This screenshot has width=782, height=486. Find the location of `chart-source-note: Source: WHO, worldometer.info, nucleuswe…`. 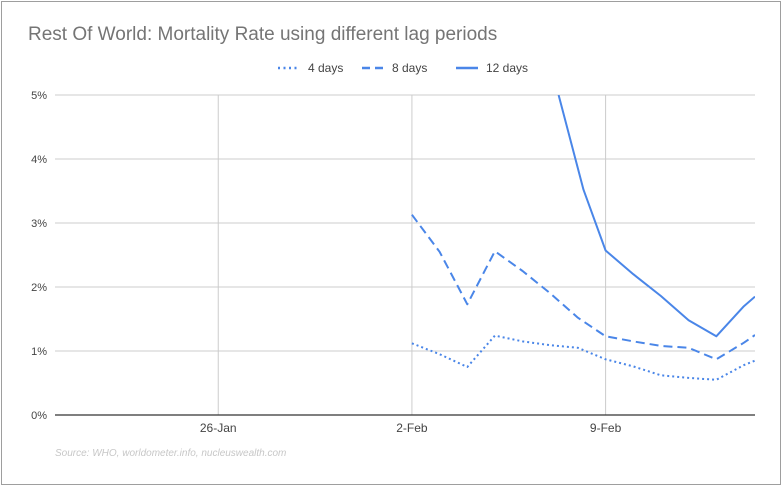

chart-source-note: Source: WHO, worldometer.info, nucleuswe… is located at coordinates (171, 453).